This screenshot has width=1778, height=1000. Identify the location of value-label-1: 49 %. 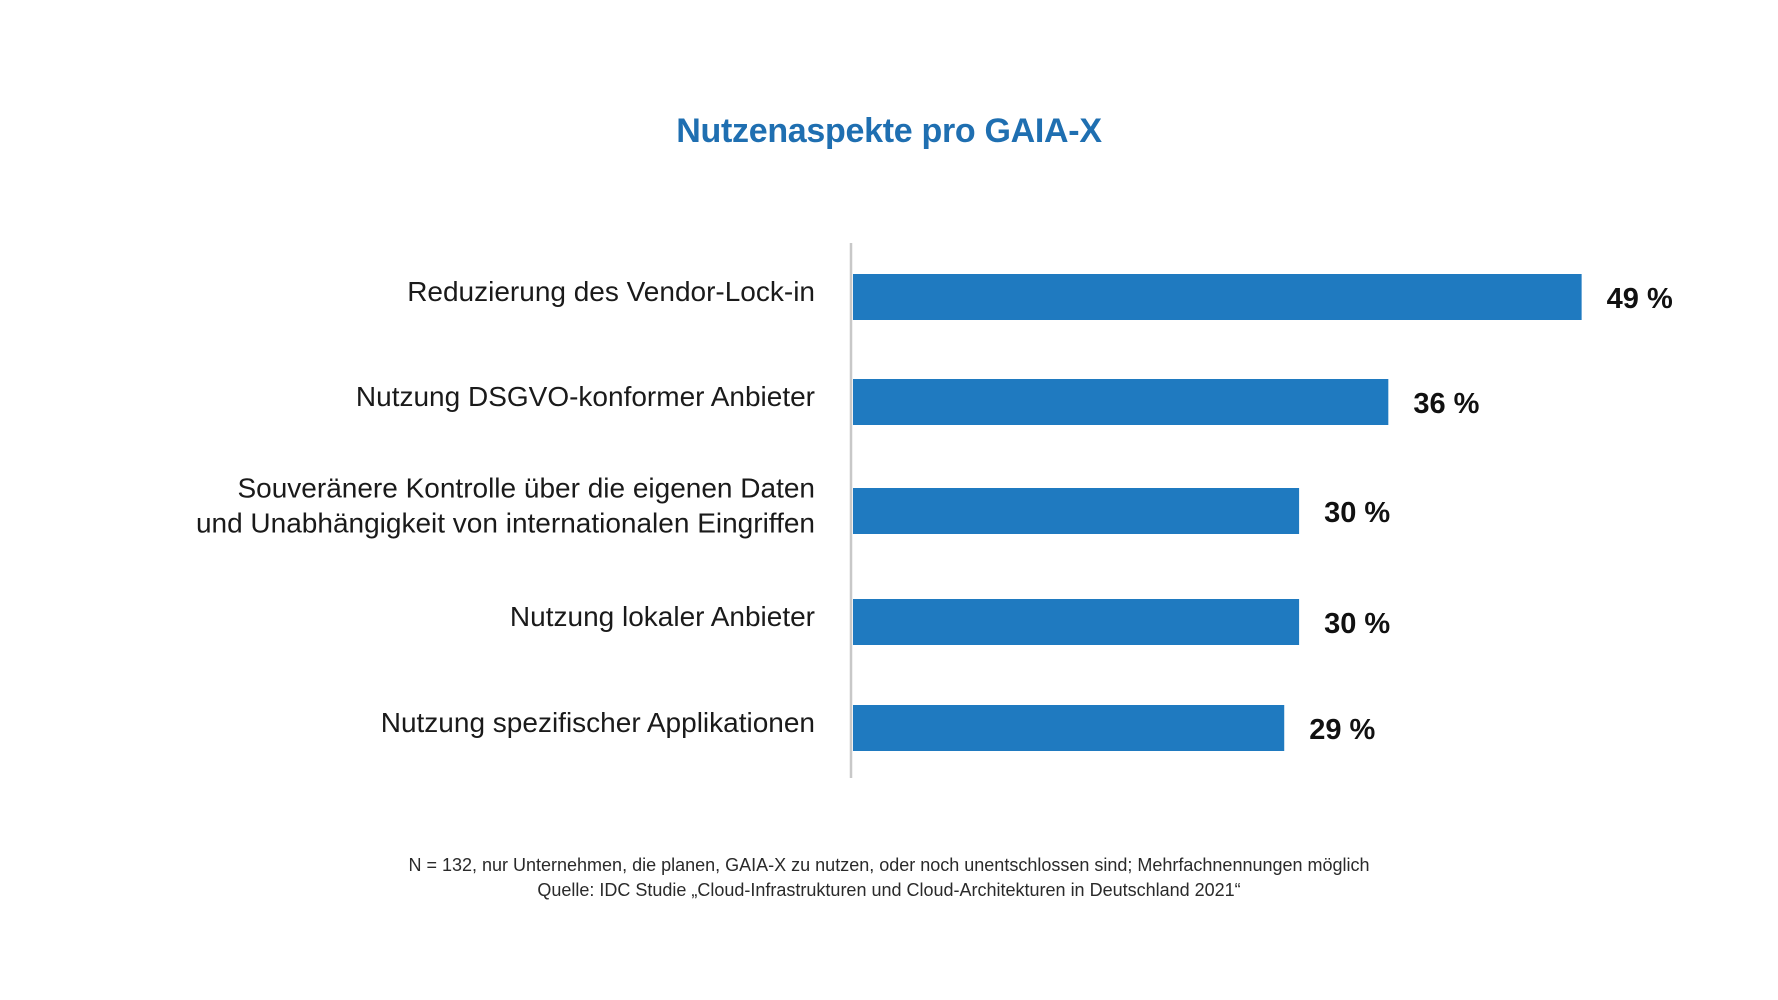
(1640, 299).